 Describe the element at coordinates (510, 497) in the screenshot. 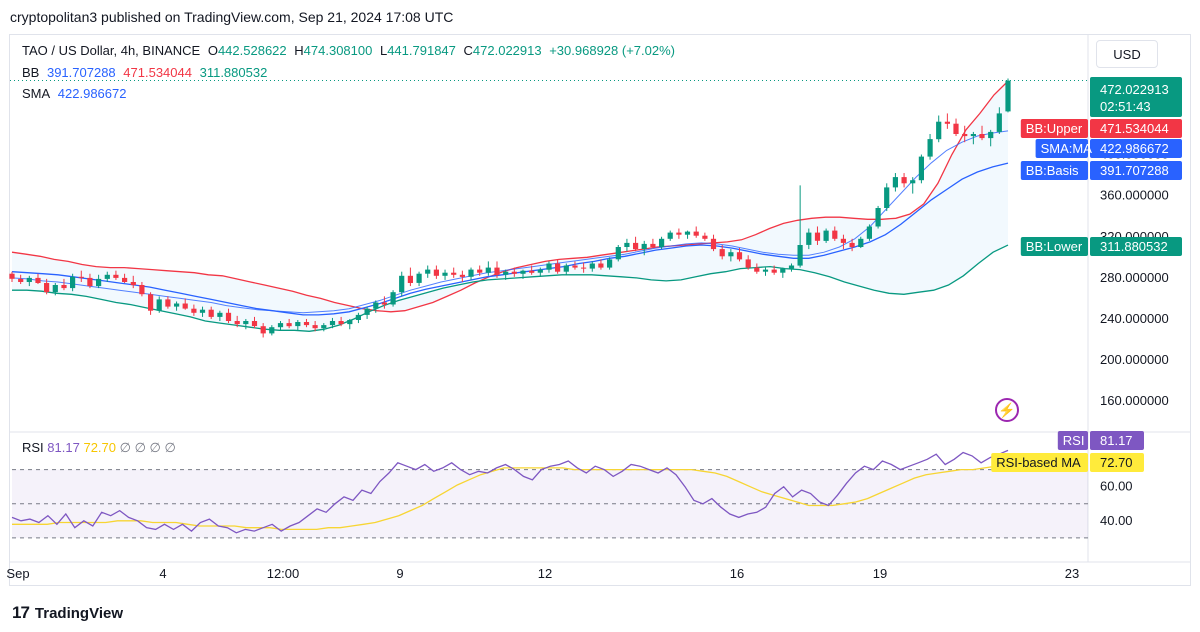

I see `rsi-ma-line` at that location.